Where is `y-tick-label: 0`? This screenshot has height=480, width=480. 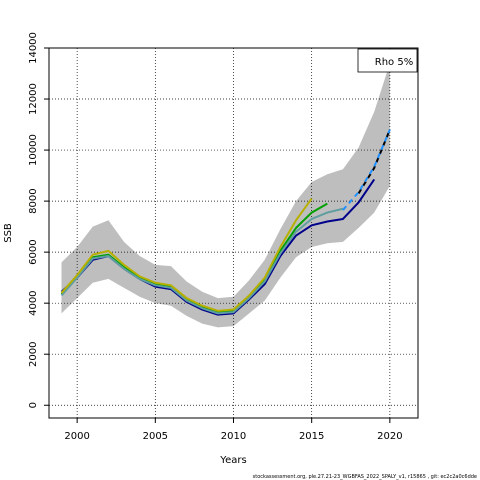 y-tick-label: 0 is located at coordinates (33, 405).